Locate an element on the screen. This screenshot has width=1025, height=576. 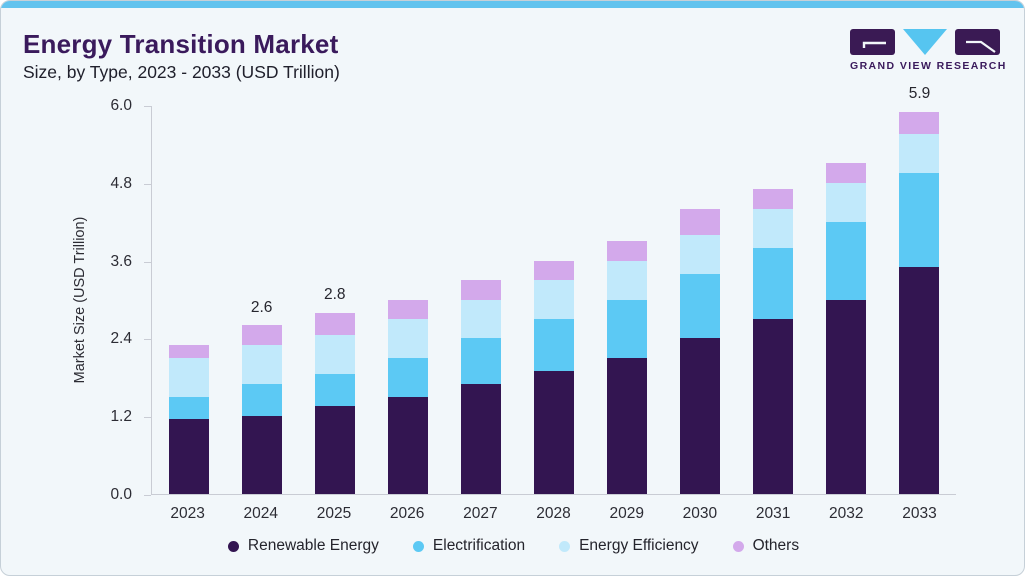
x-tick-label-2028: 2028 is located at coordinates (553, 513).